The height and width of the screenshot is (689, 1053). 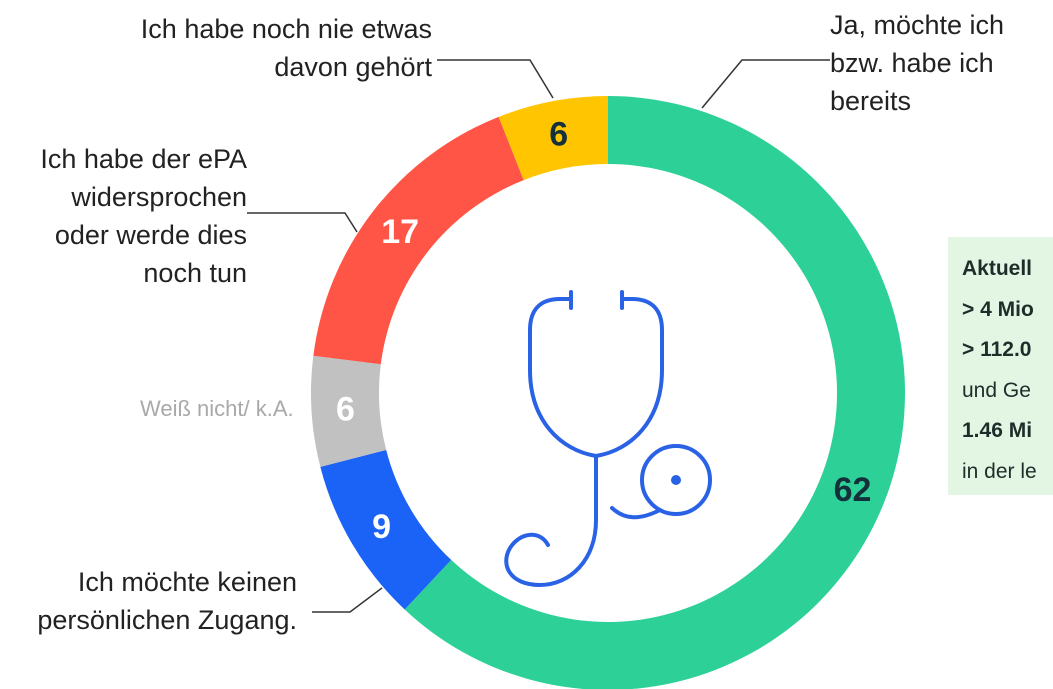 What do you see at coordinates (167, 601) in the screenshot?
I see `category-label: Ich möchte keinen persönlichen Zugang.` at bounding box center [167, 601].